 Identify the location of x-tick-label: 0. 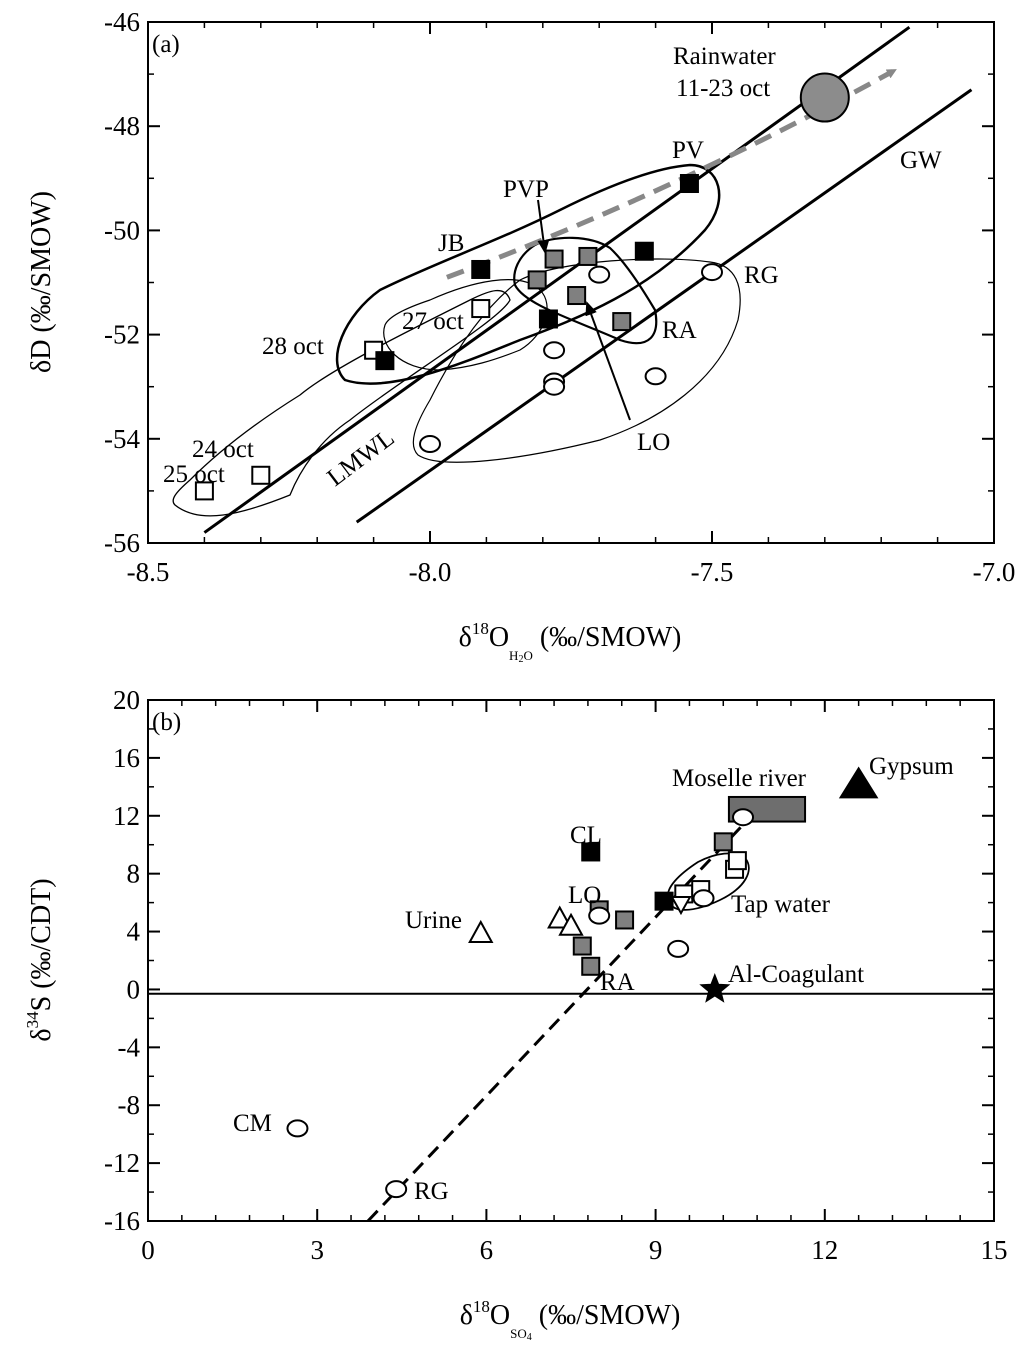
(148, 1250).